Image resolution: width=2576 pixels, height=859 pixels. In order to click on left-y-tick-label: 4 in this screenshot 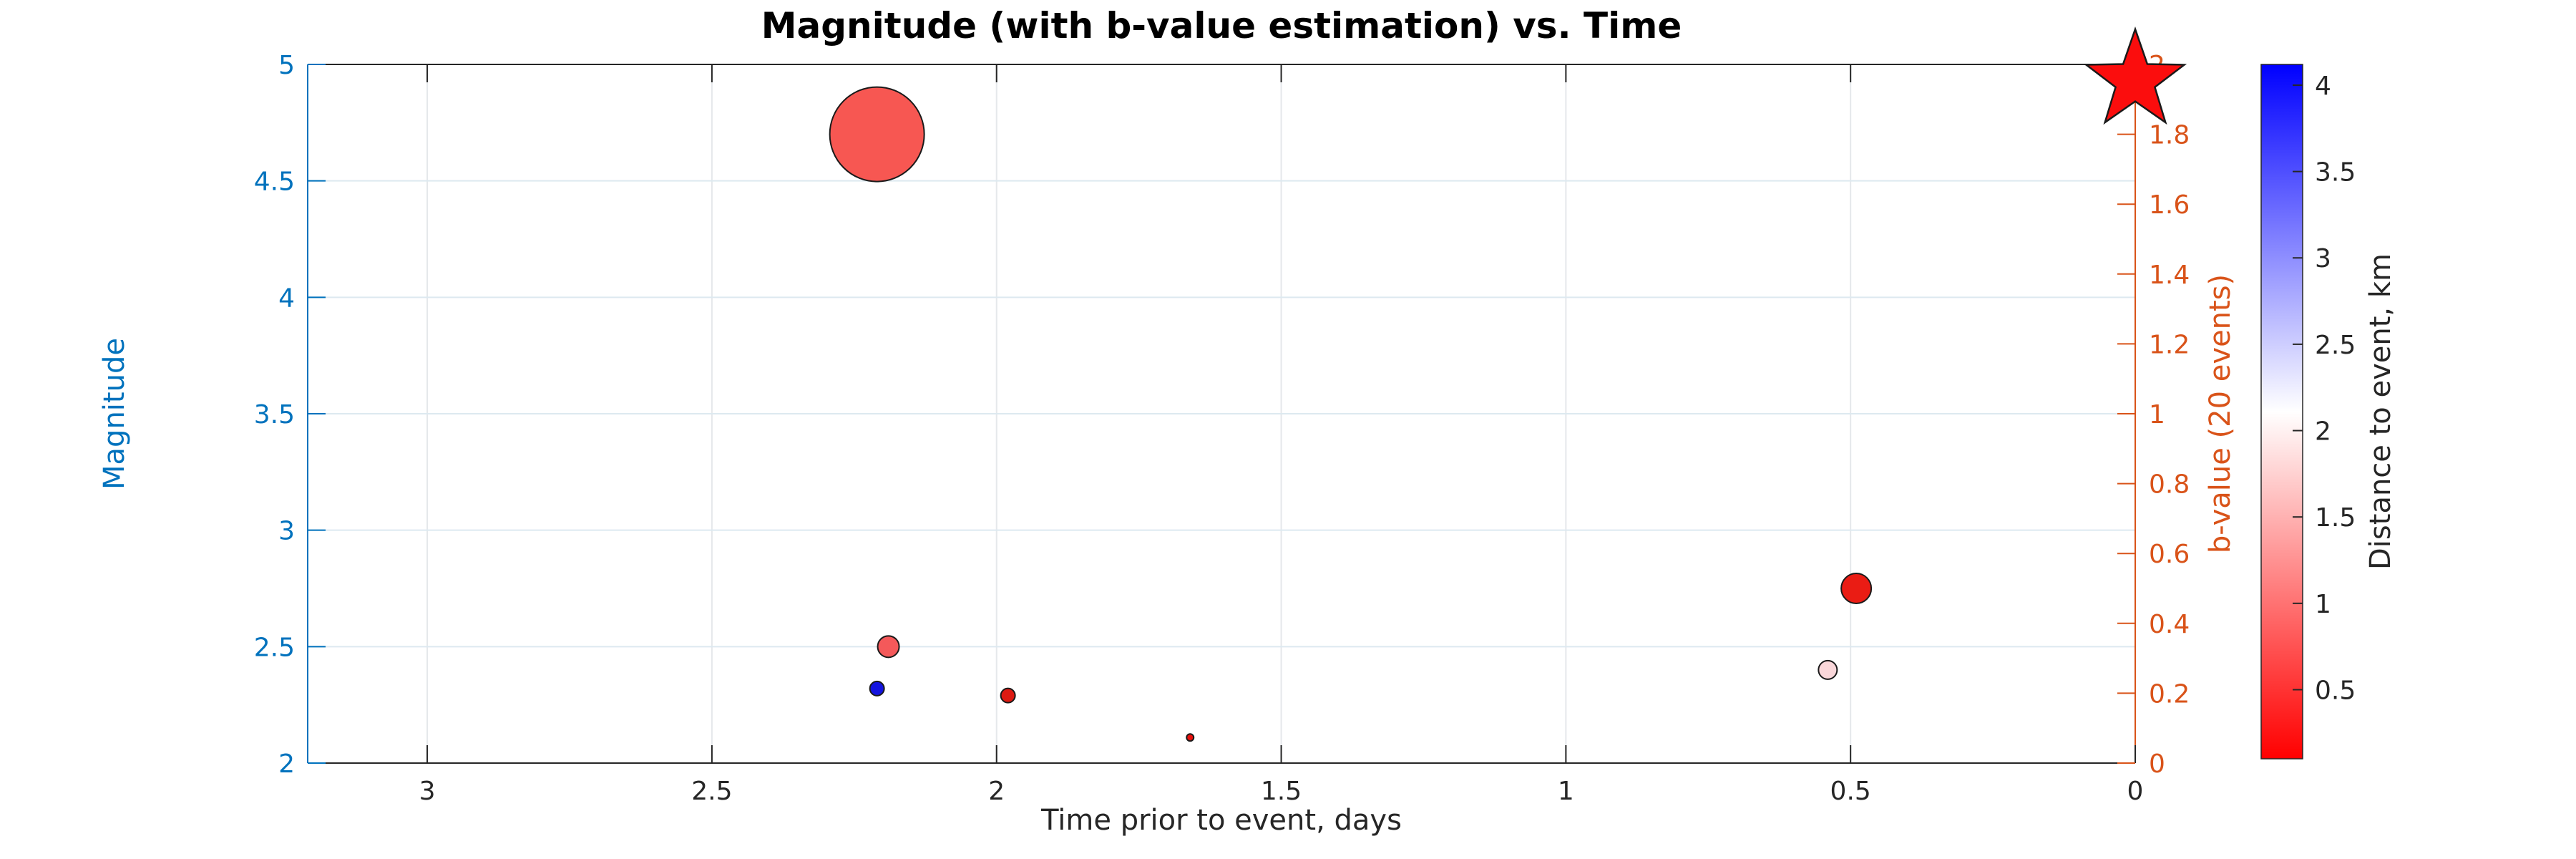, I will do `click(286, 298)`.